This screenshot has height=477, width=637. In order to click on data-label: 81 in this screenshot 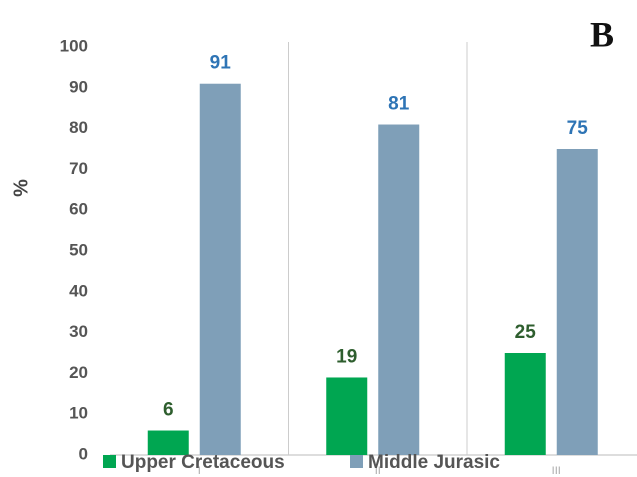, I will do `click(399, 104)`.